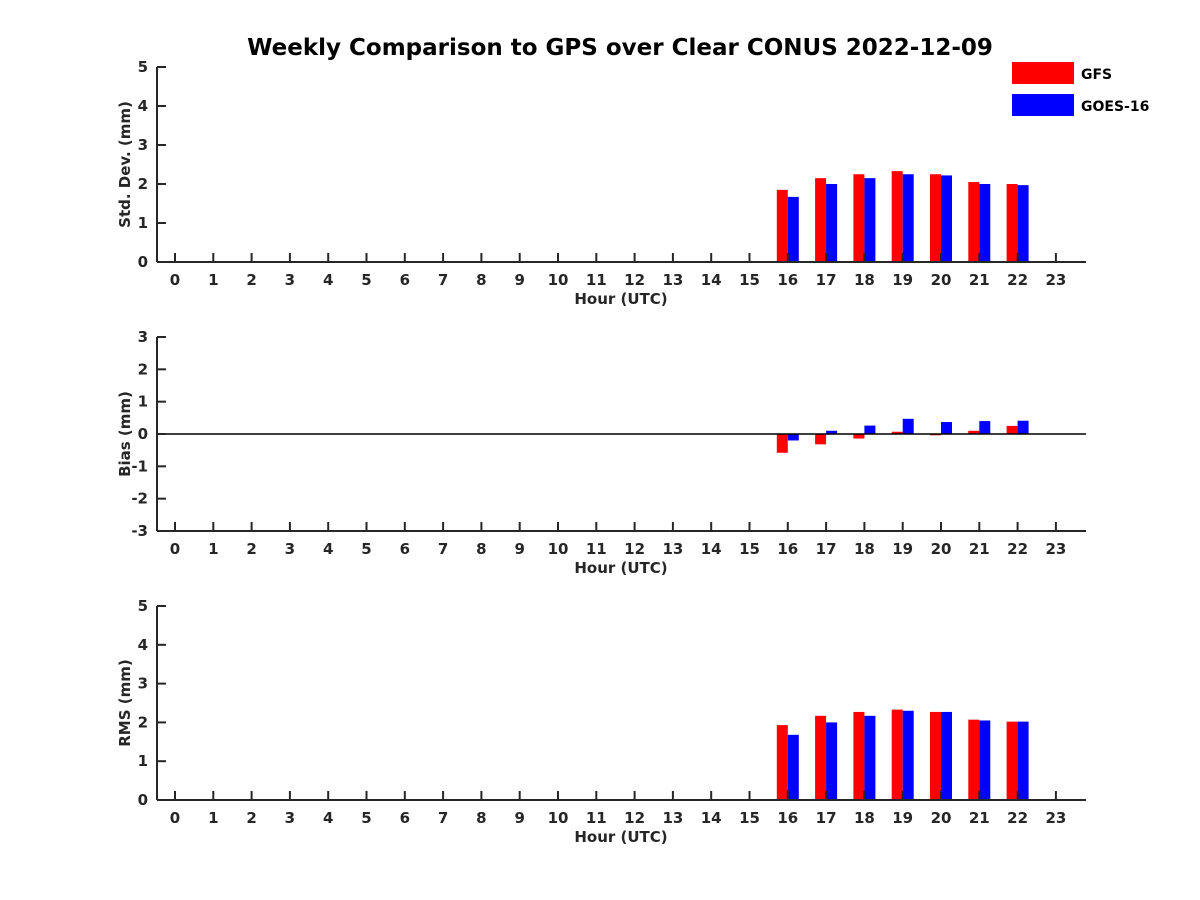  What do you see at coordinates (125, 434) in the screenshot?
I see `y-axis-label: Bias (mm)` at bounding box center [125, 434].